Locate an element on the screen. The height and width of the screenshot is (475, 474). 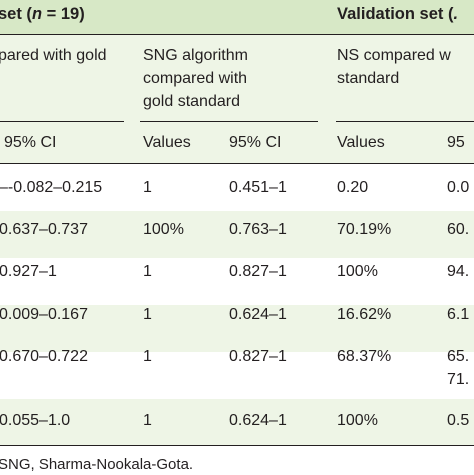
table-cell-ci-1: 0.009–0.167 is located at coordinates (44, 314).